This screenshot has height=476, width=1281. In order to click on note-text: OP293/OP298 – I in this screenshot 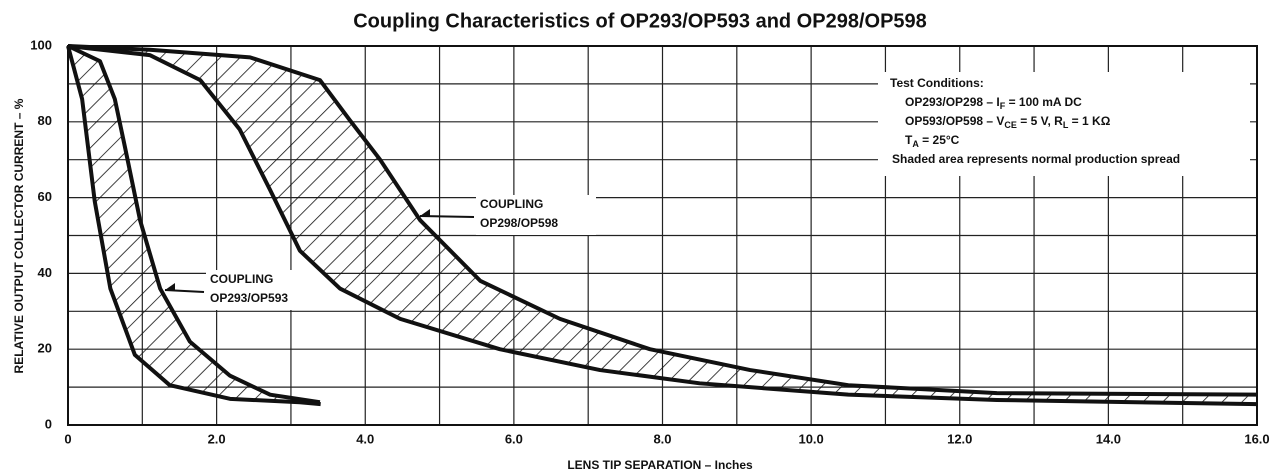, I will do `click(952, 102)`.